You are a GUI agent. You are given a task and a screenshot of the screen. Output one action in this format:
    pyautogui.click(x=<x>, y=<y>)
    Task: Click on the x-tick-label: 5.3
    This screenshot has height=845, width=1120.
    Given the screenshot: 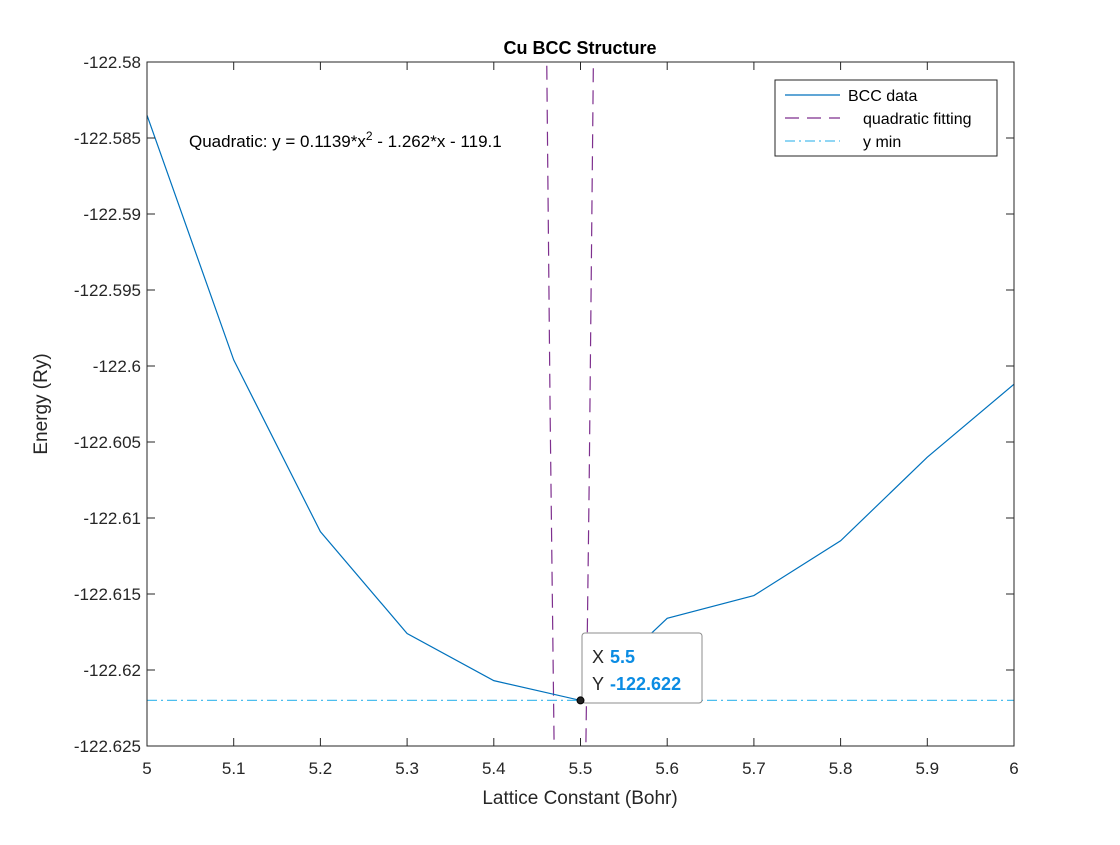 What is the action you would take?
    pyautogui.click(x=407, y=768)
    